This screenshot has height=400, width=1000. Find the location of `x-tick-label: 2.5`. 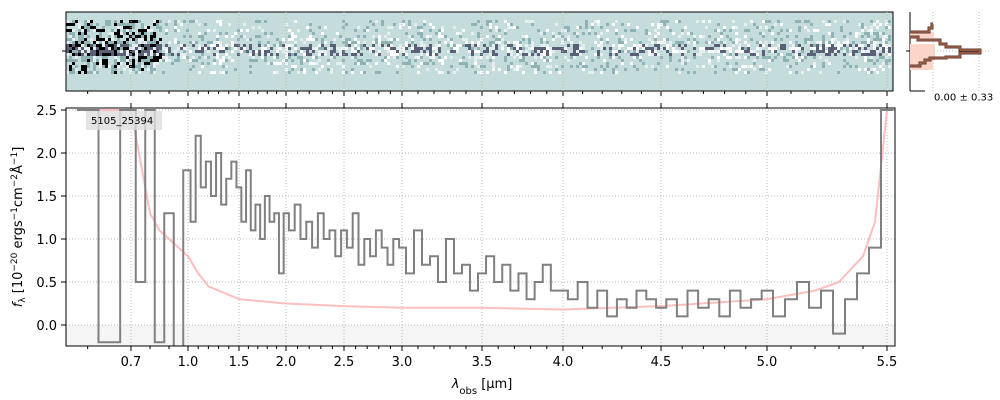

x-tick-label: 2.5 is located at coordinates (344, 362).